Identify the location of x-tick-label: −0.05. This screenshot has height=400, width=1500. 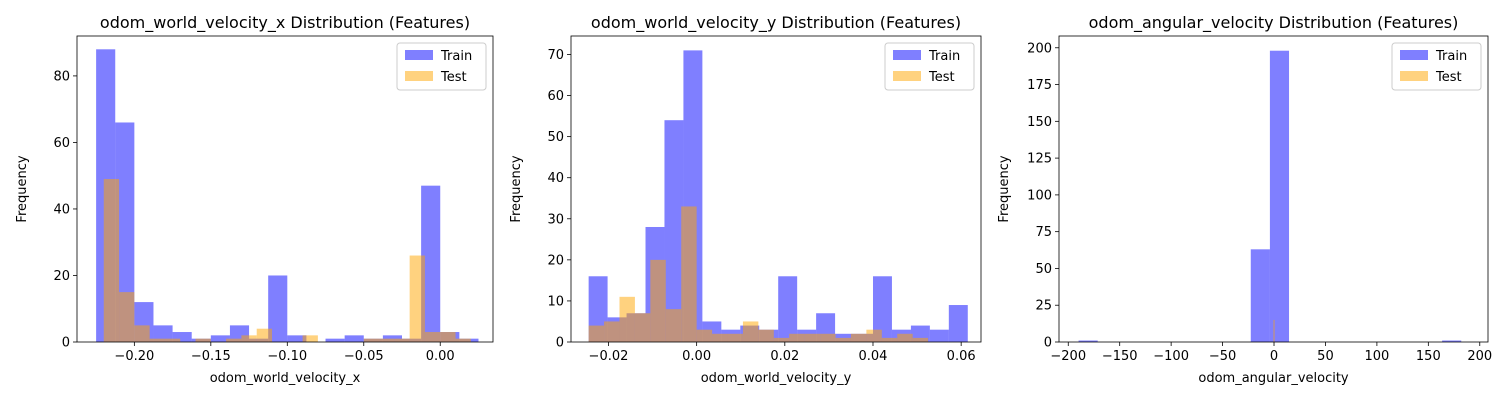
(364, 356).